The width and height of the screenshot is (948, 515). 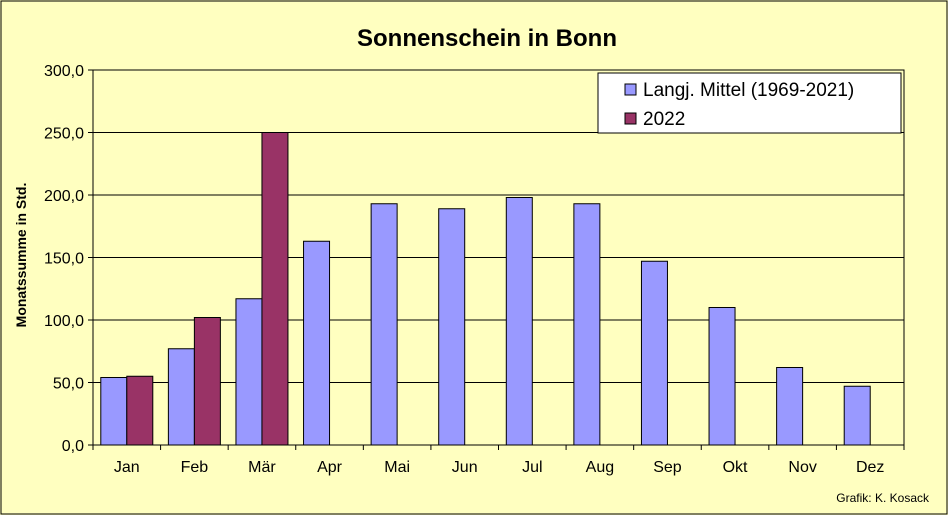 I want to click on legend-box, so click(x=749, y=103).